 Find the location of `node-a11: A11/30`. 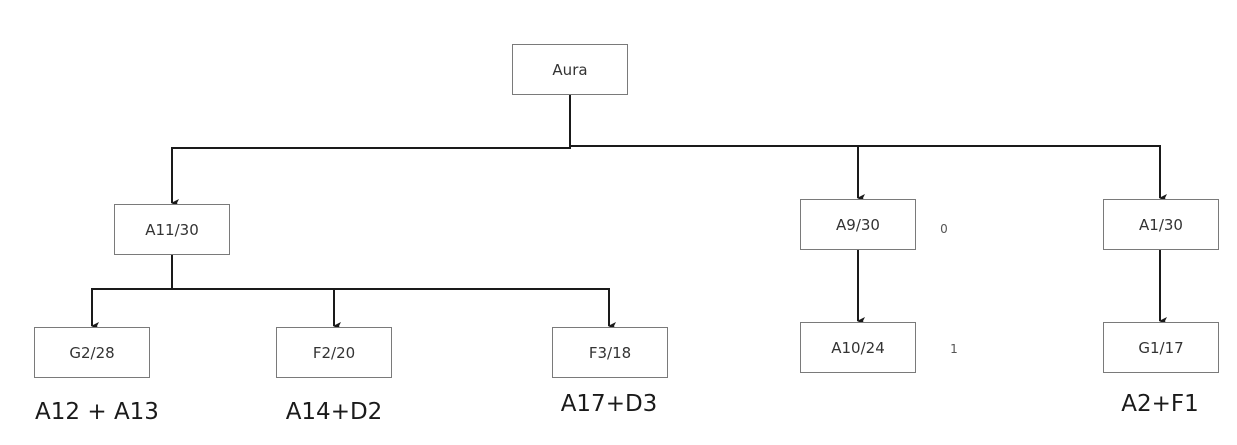

node-a11: A11/30 is located at coordinates (172, 229).